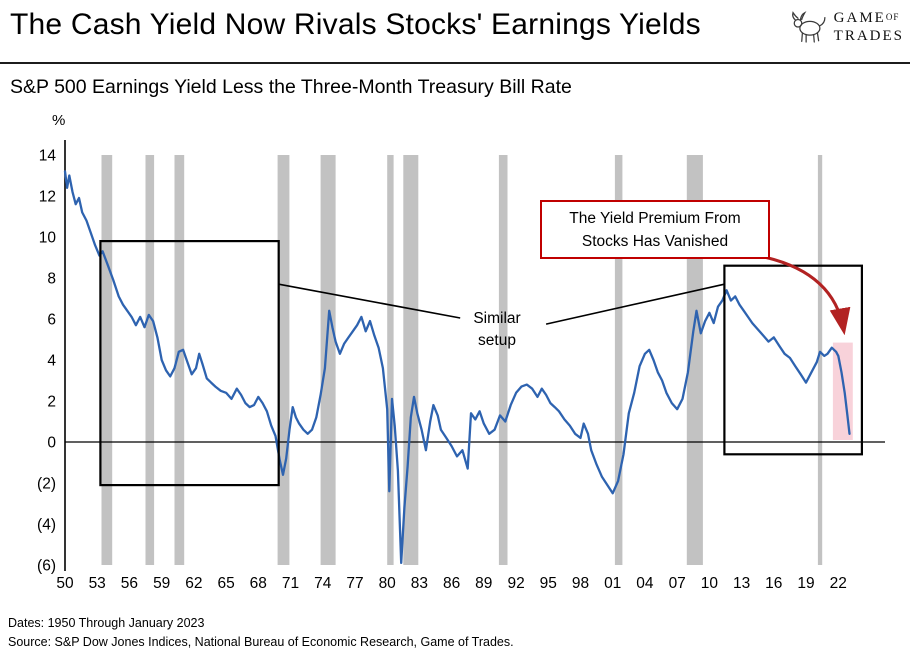 This screenshot has height=661, width=910. Describe the element at coordinates (655, 242) in the screenshot. I see `vanished-line2: Stocks Has Vanished` at that location.